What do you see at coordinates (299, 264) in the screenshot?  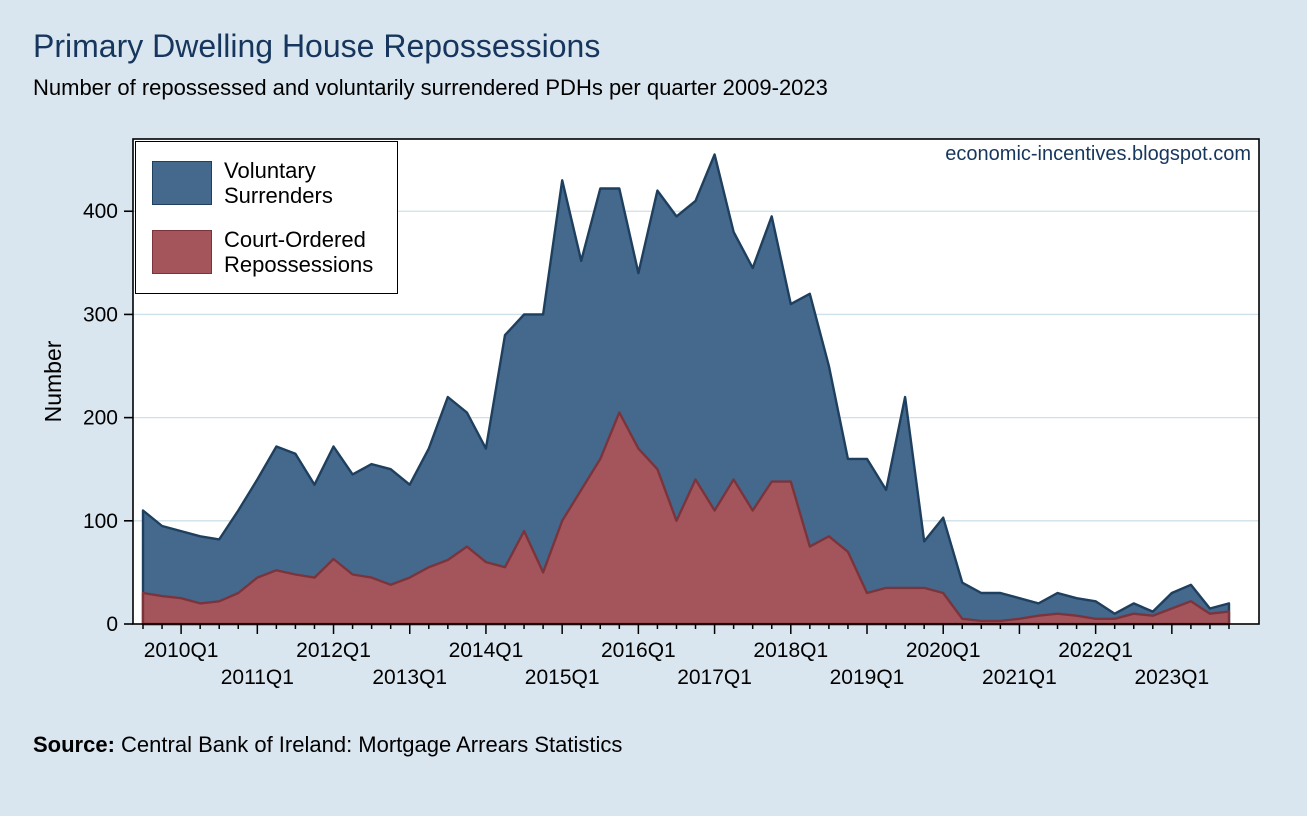 I see `legend-label-line: Repossessions` at bounding box center [299, 264].